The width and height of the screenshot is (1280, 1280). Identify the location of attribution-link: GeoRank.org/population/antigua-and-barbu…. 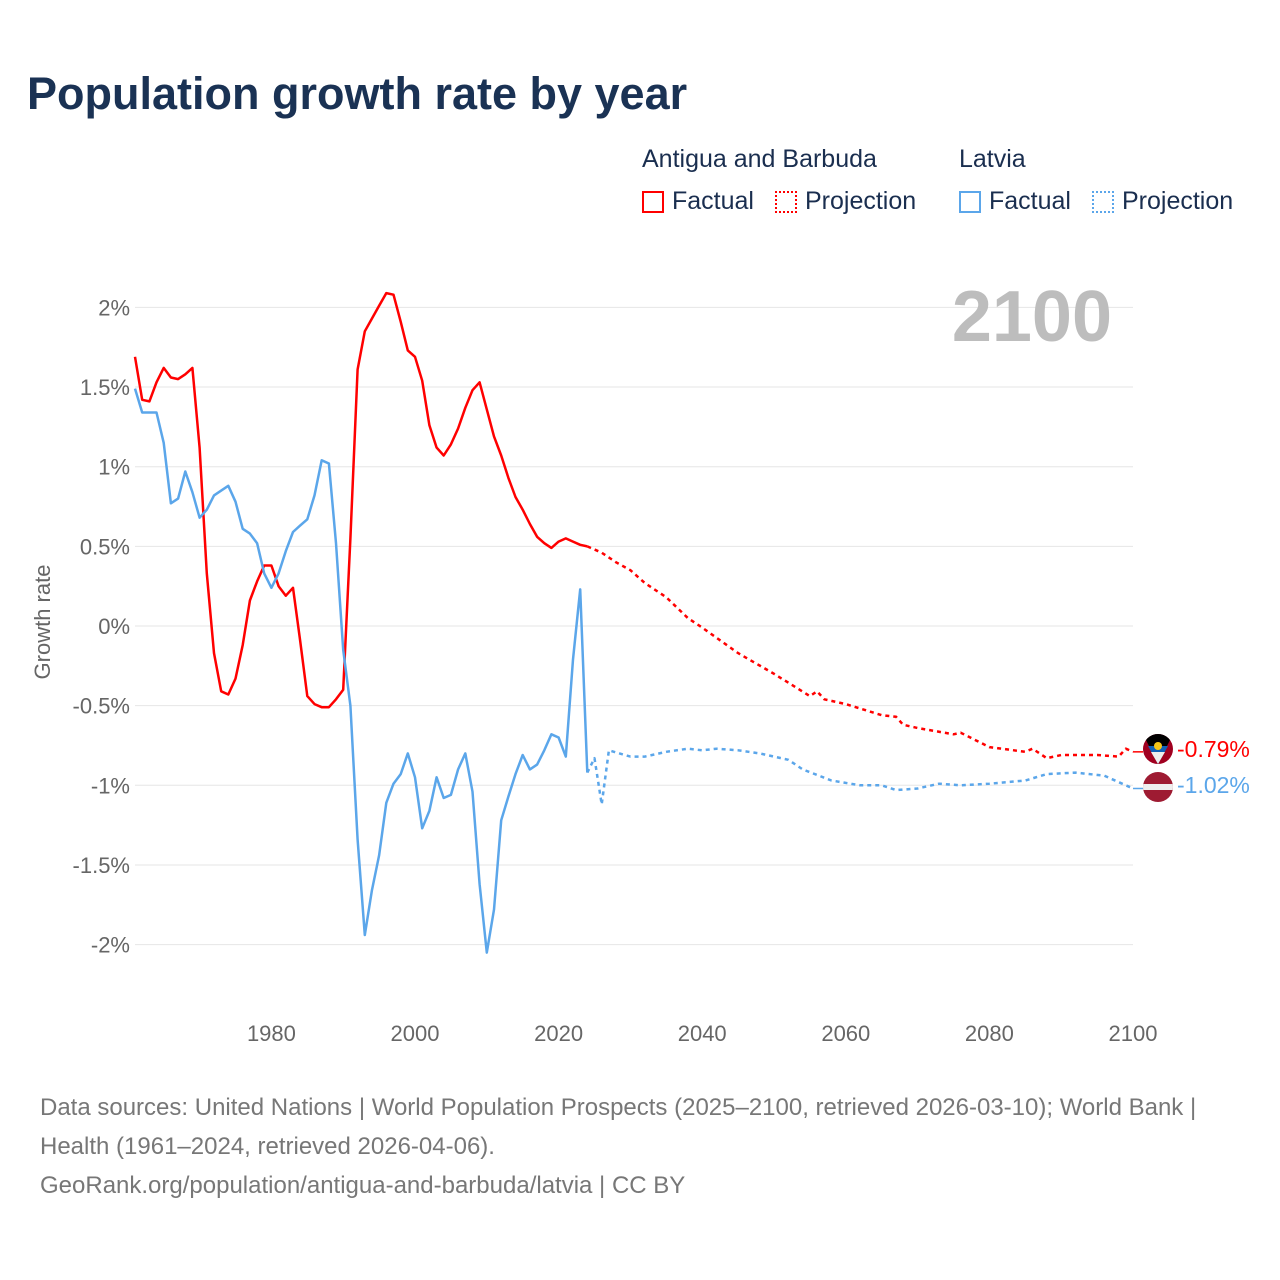
(363, 1185).